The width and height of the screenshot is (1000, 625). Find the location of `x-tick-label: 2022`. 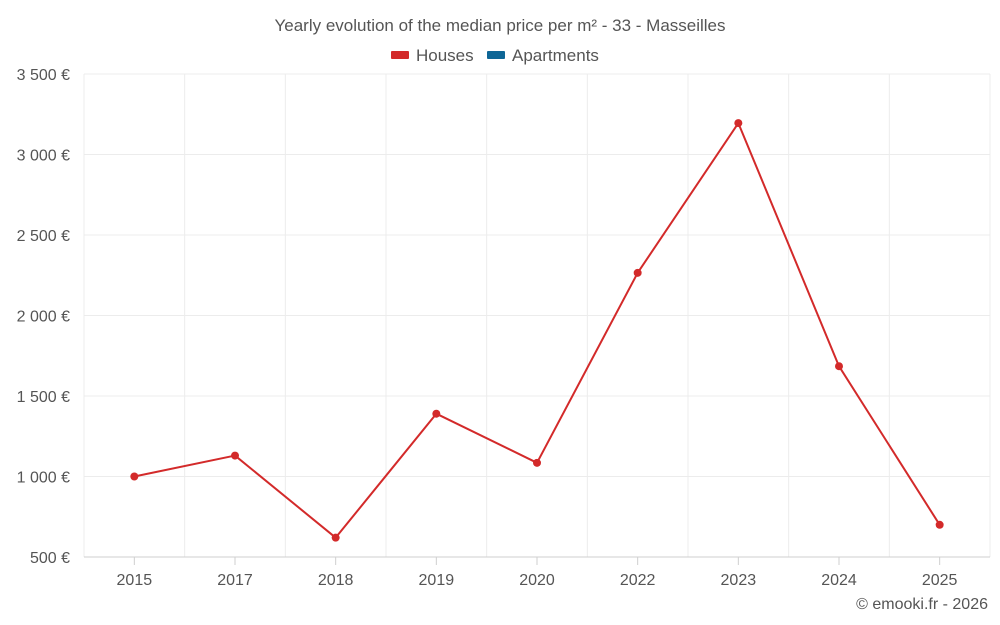

x-tick-label: 2022 is located at coordinates (638, 580).